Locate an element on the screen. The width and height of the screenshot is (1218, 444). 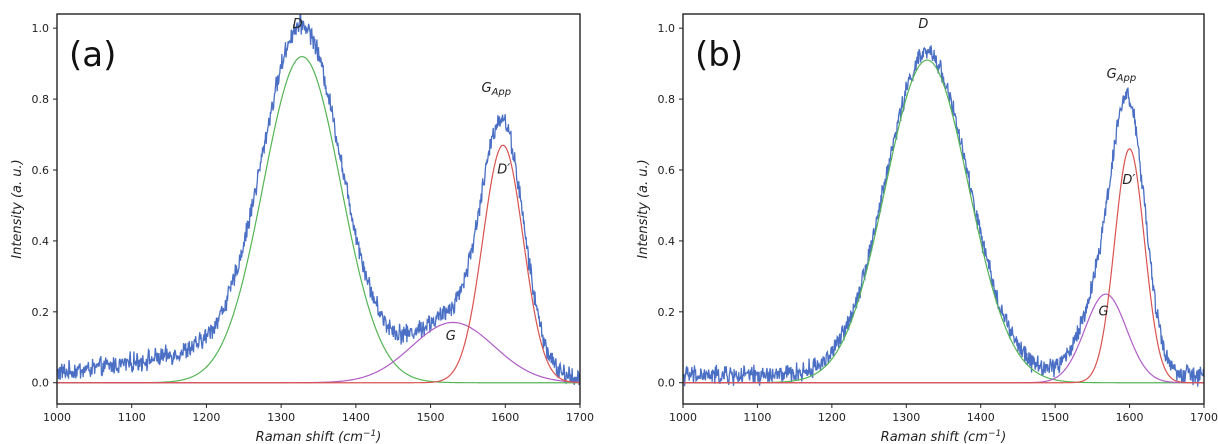
panel-label: (a) is located at coordinates (92, 55).